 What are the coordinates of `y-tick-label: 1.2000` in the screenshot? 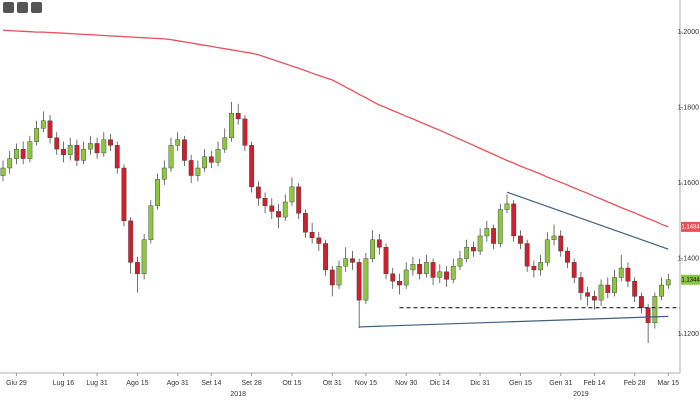 It's located at (689, 32).